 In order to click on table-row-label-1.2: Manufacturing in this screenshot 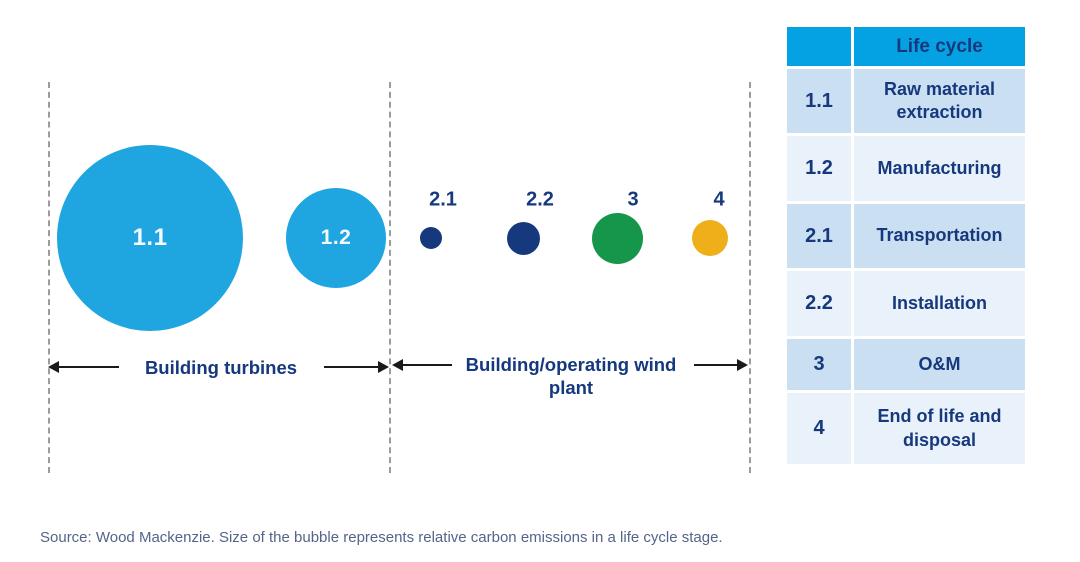, I will do `click(939, 168)`.